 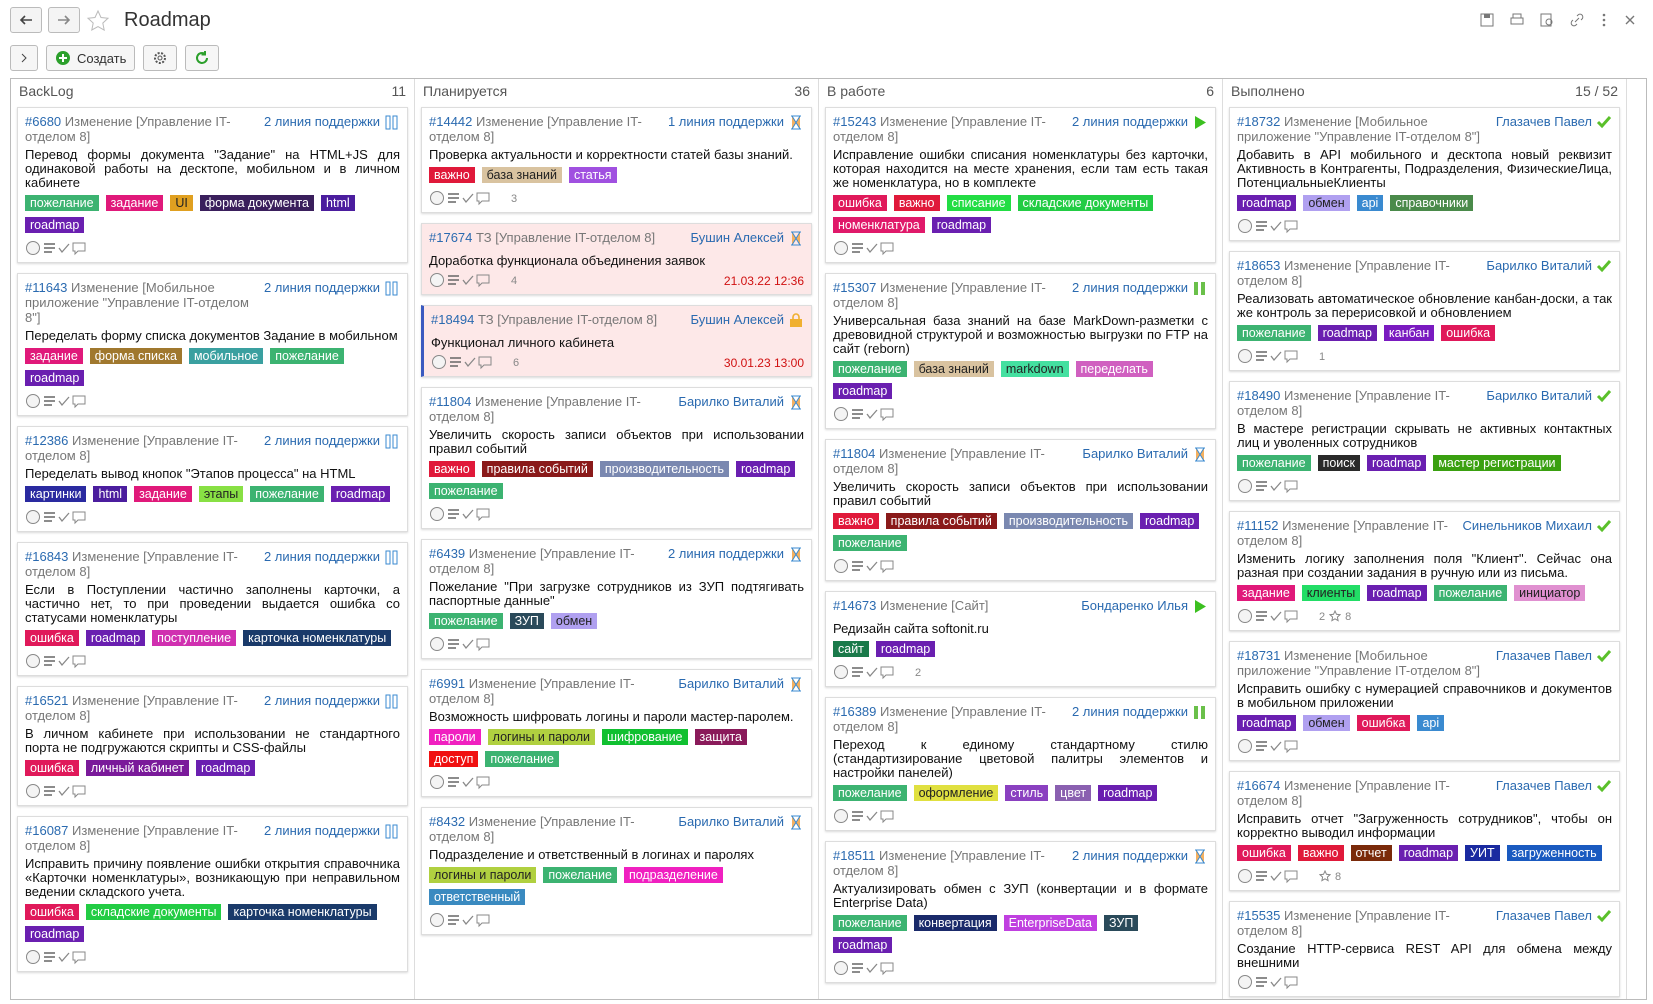 I want to click on tag: доступ, so click(x=454, y=759).